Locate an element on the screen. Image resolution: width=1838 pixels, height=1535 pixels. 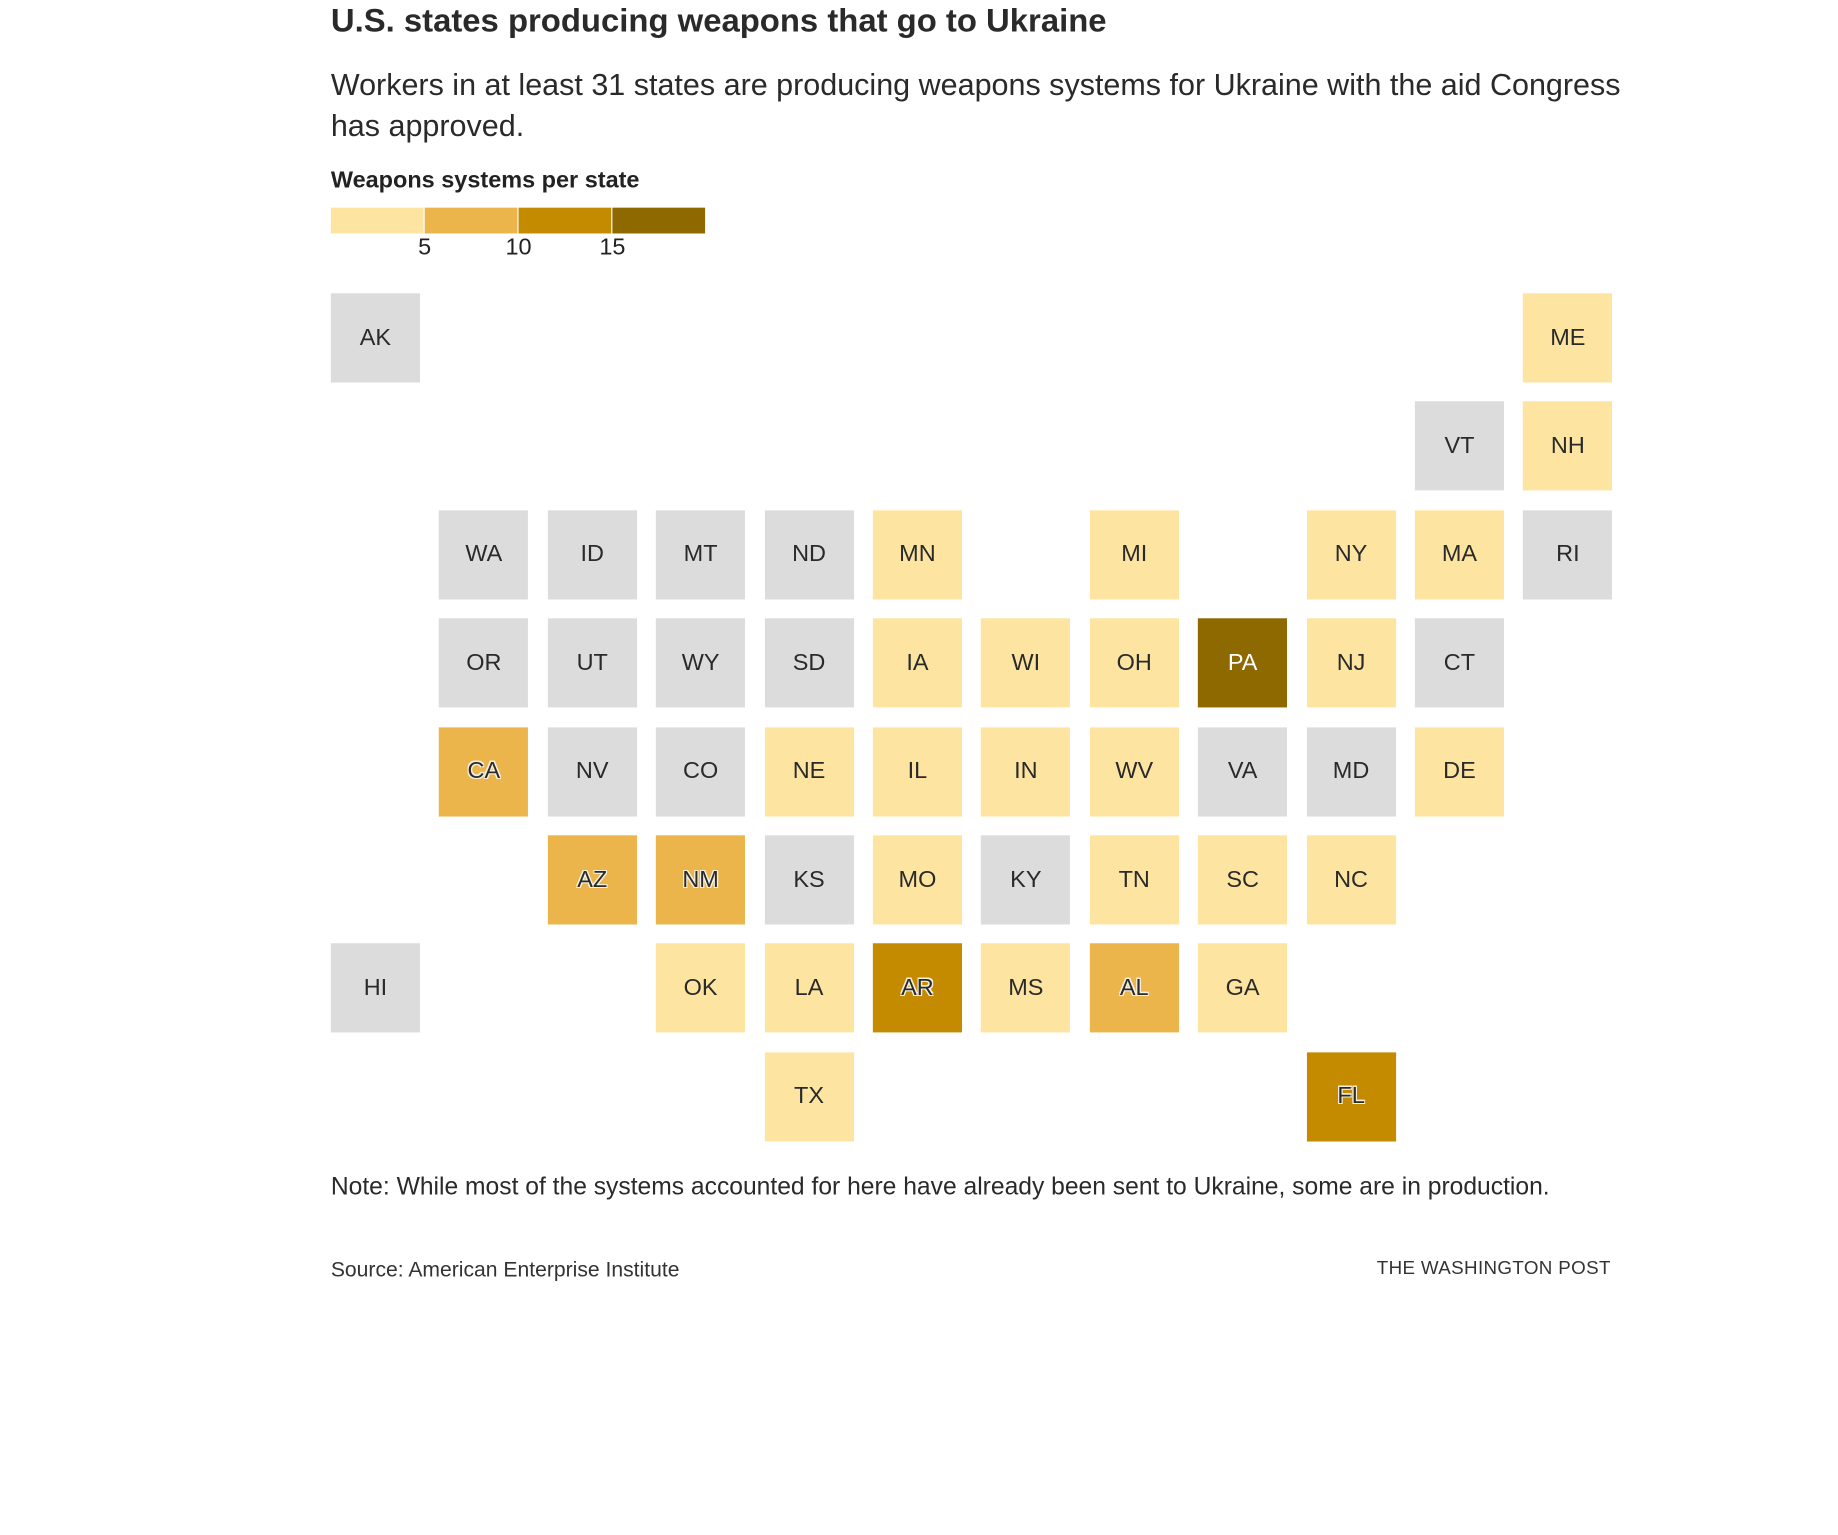
state-tile-me: ME is located at coordinates (1568, 338).